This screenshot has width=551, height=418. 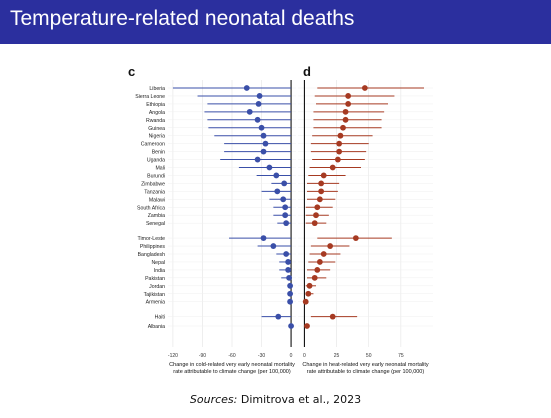 I want to click on slide-title: Temperature-related neonatal deaths, so click(x=182, y=18).